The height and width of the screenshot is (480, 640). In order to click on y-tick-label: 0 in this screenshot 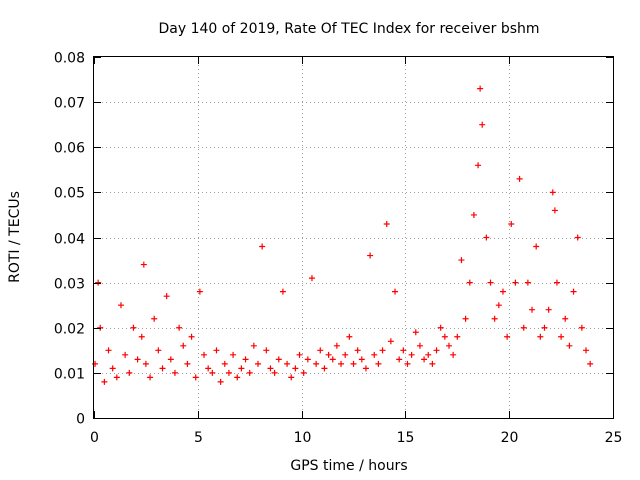, I will do `click(80, 420)`.